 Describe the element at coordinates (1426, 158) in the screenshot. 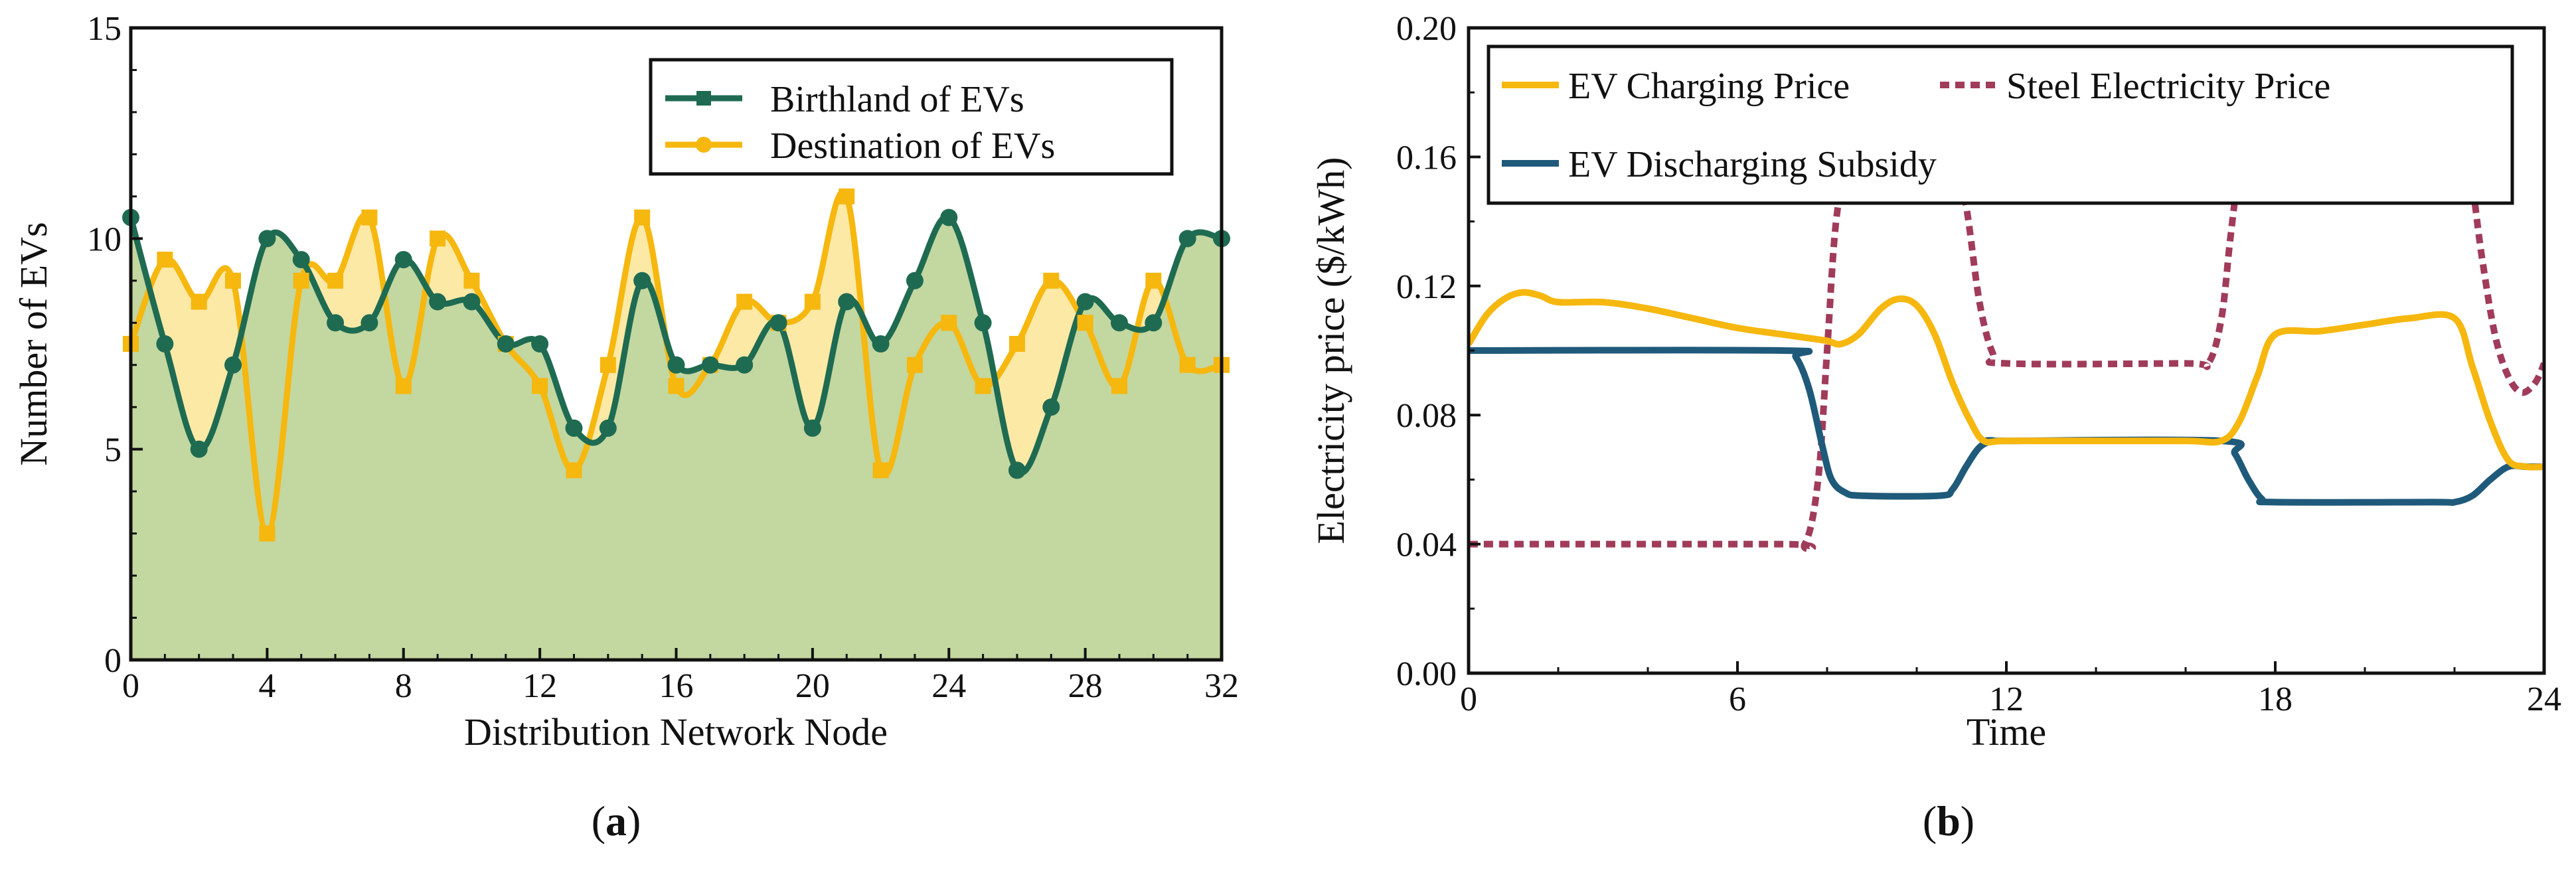

I see `y-tick-label-b: 0.16` at that location.